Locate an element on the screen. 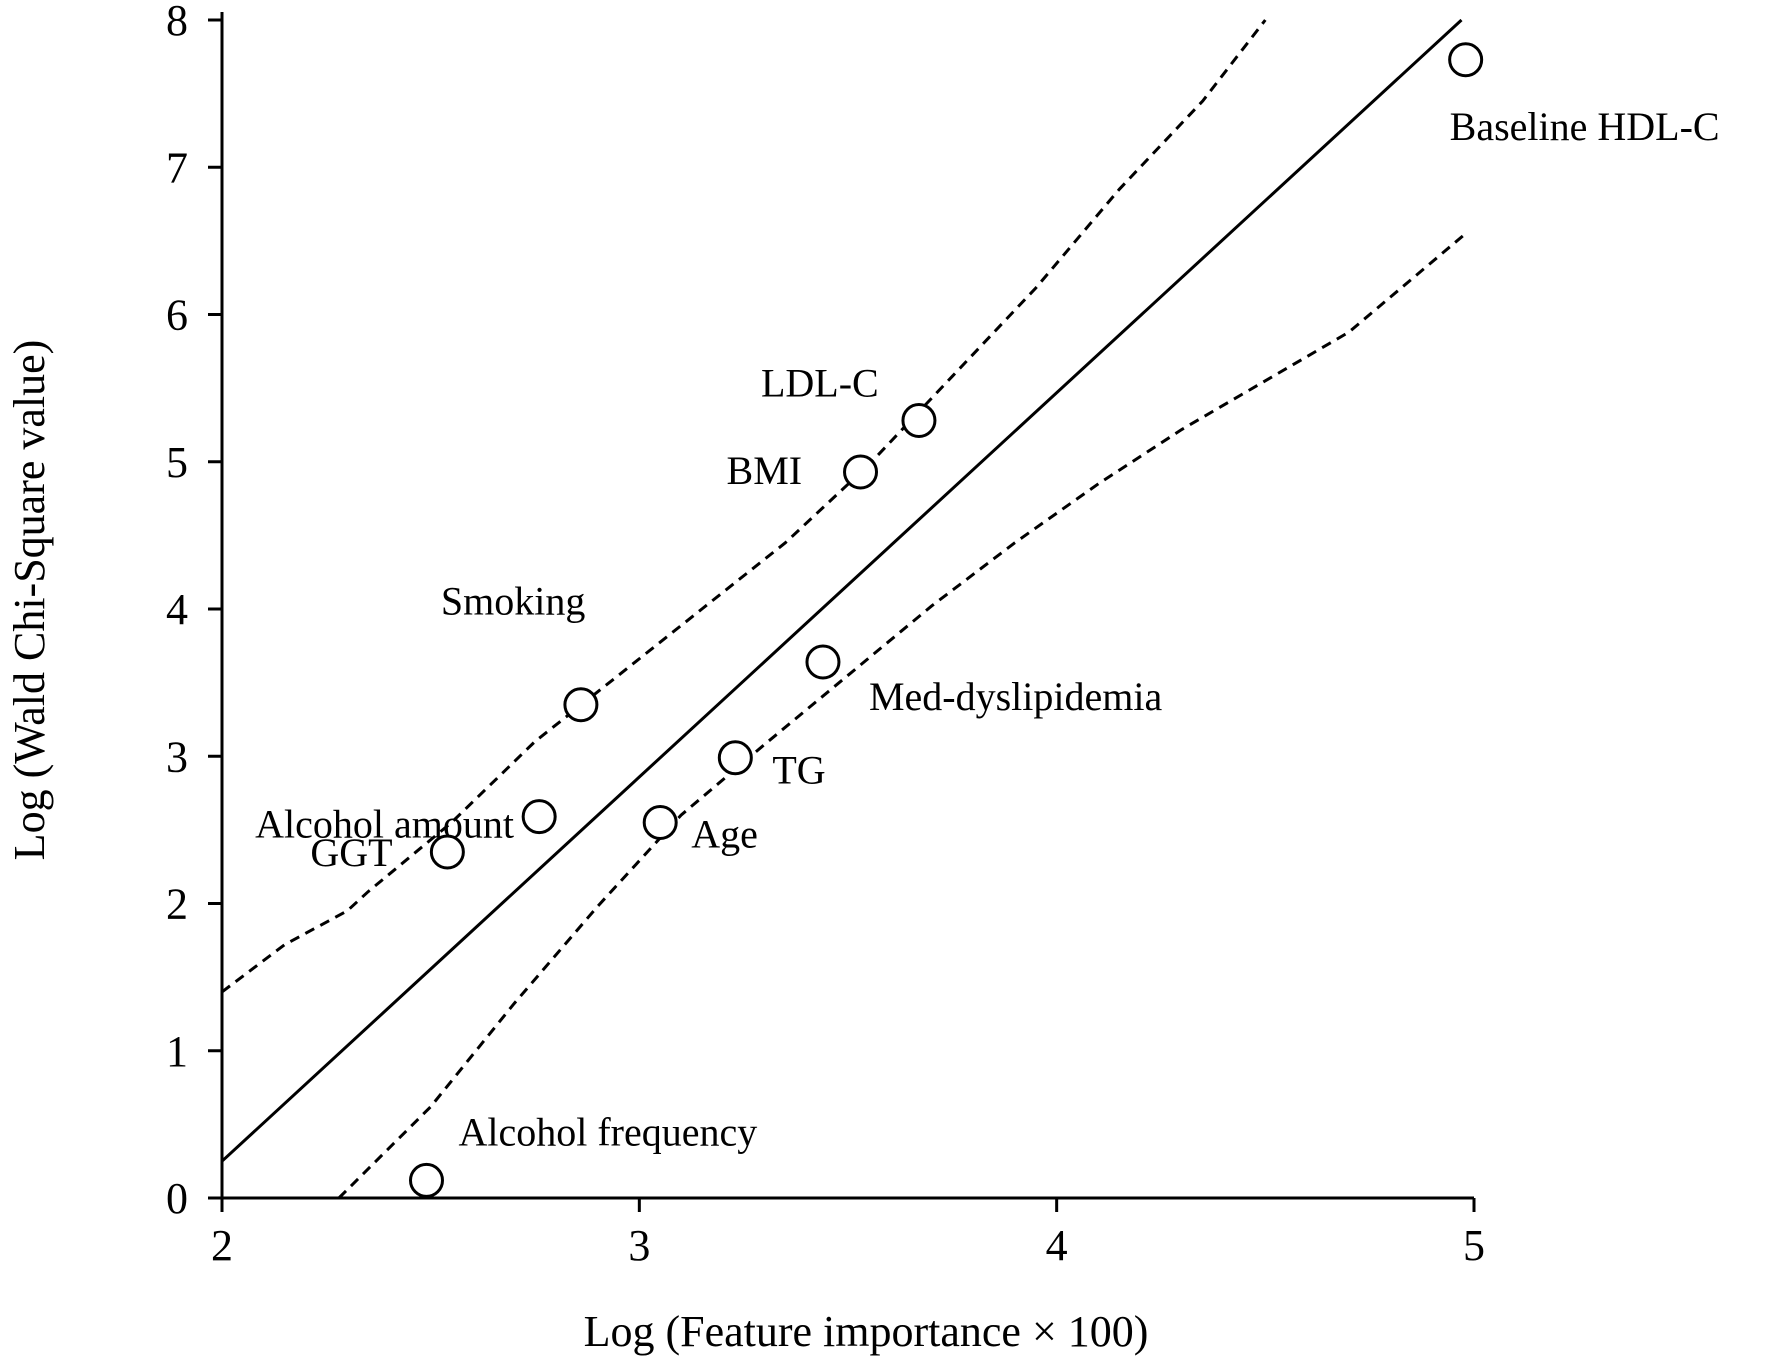  x-tick-label: 5 is located at coordinates (1474, 1245).